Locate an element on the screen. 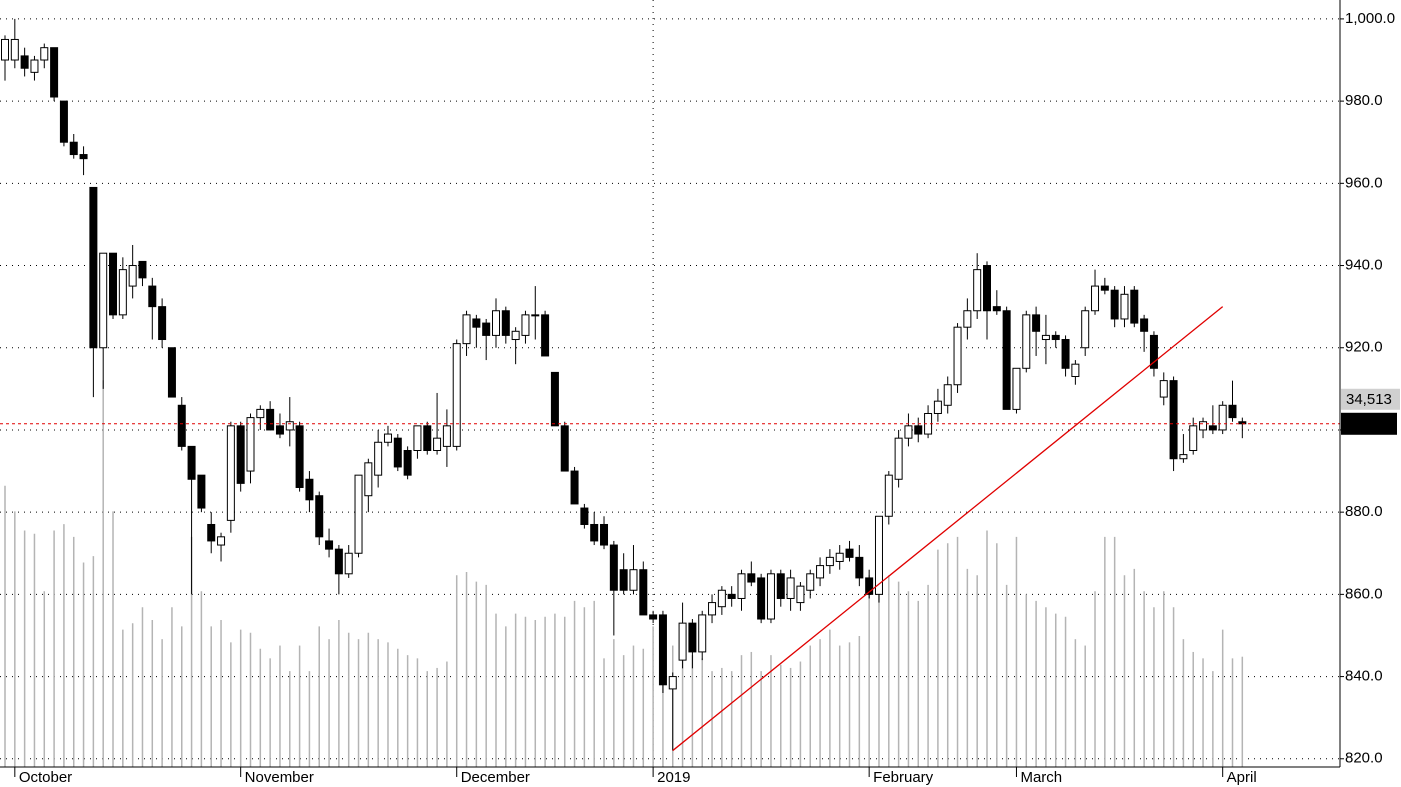 This screenshot has height=787, width=1401. y-tick-label: 980.0 is located at coordinates (1364, 100).